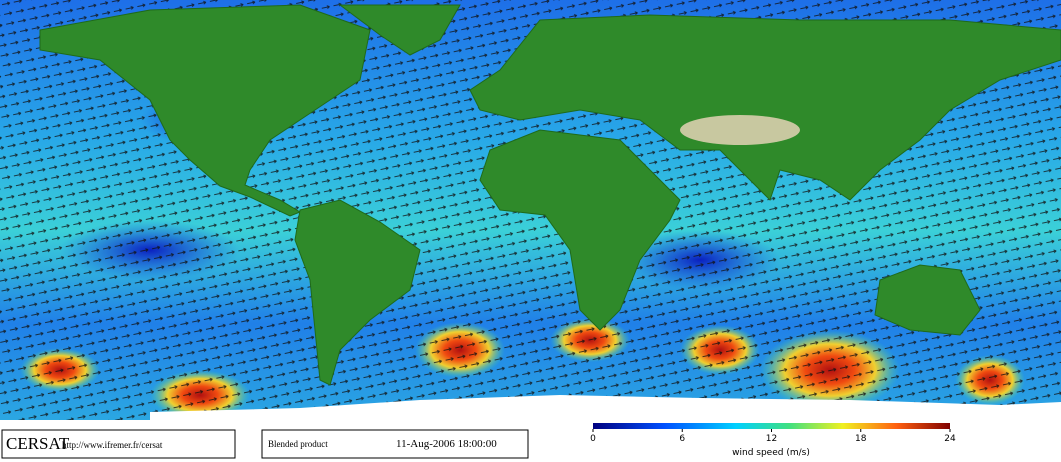 This screenshot has height=462, width=1061. Describe the element at coordinates (112, 445) in the screenshot. I see `url: http://www.ifremer.fr/cersat` at that location.